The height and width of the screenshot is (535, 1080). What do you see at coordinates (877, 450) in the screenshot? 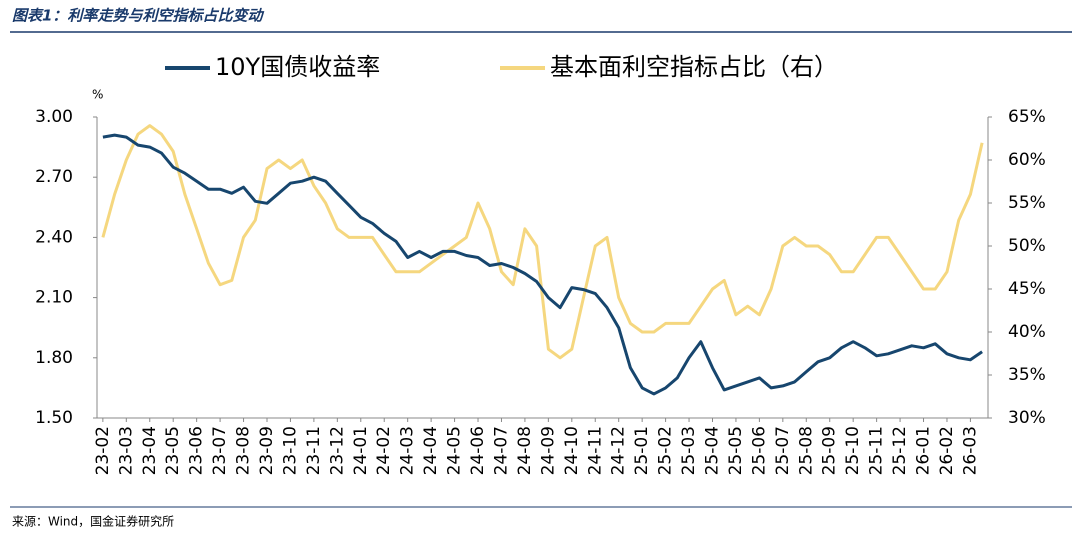
I see `x-tick-label: 25-11` at bounding box center [877, 450].